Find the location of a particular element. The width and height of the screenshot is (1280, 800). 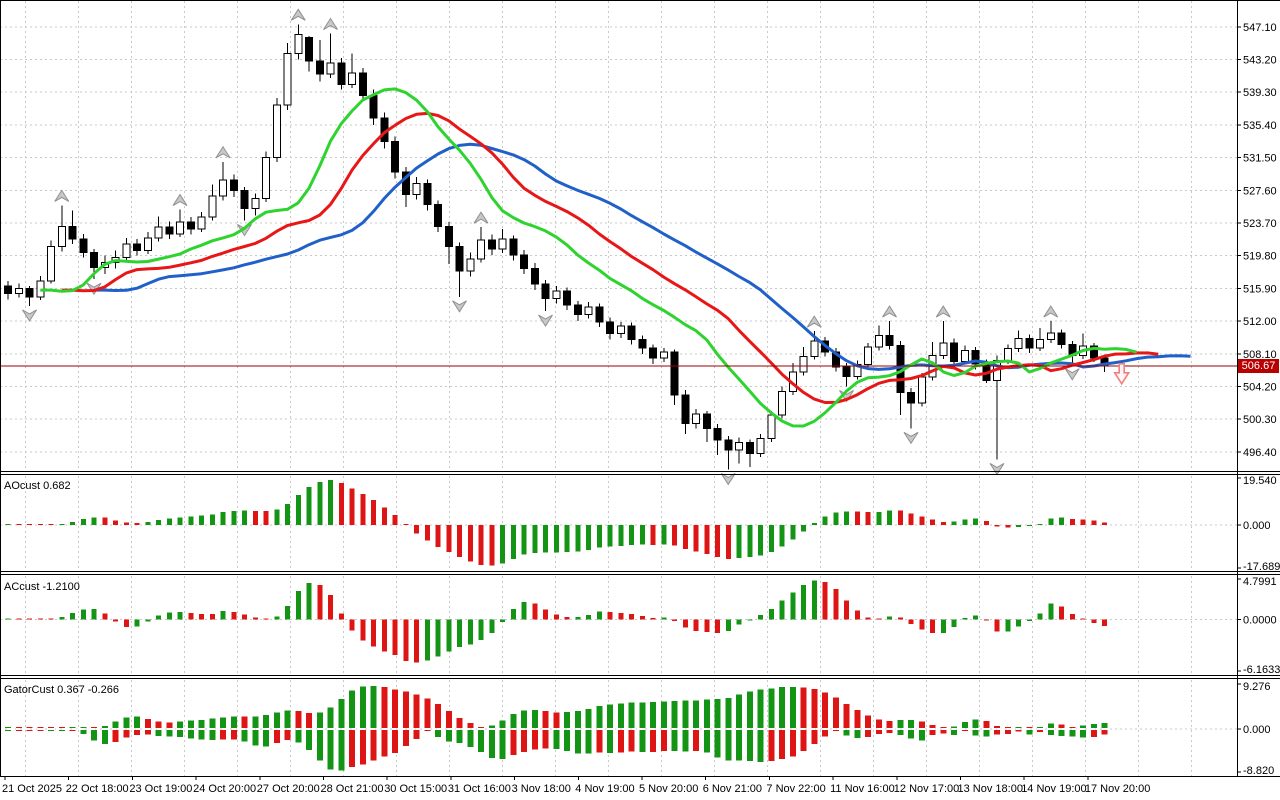

gator-scale-label: -8.820 is located at coordinates (1258, 771).